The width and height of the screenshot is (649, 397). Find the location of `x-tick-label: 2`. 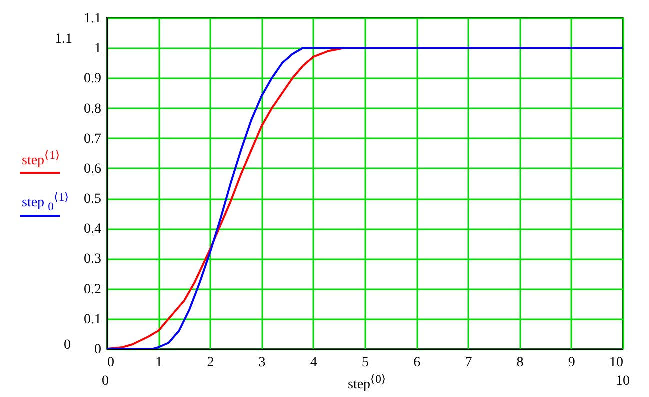

x-tick-label: 2 is located at coordinates (210, 363).